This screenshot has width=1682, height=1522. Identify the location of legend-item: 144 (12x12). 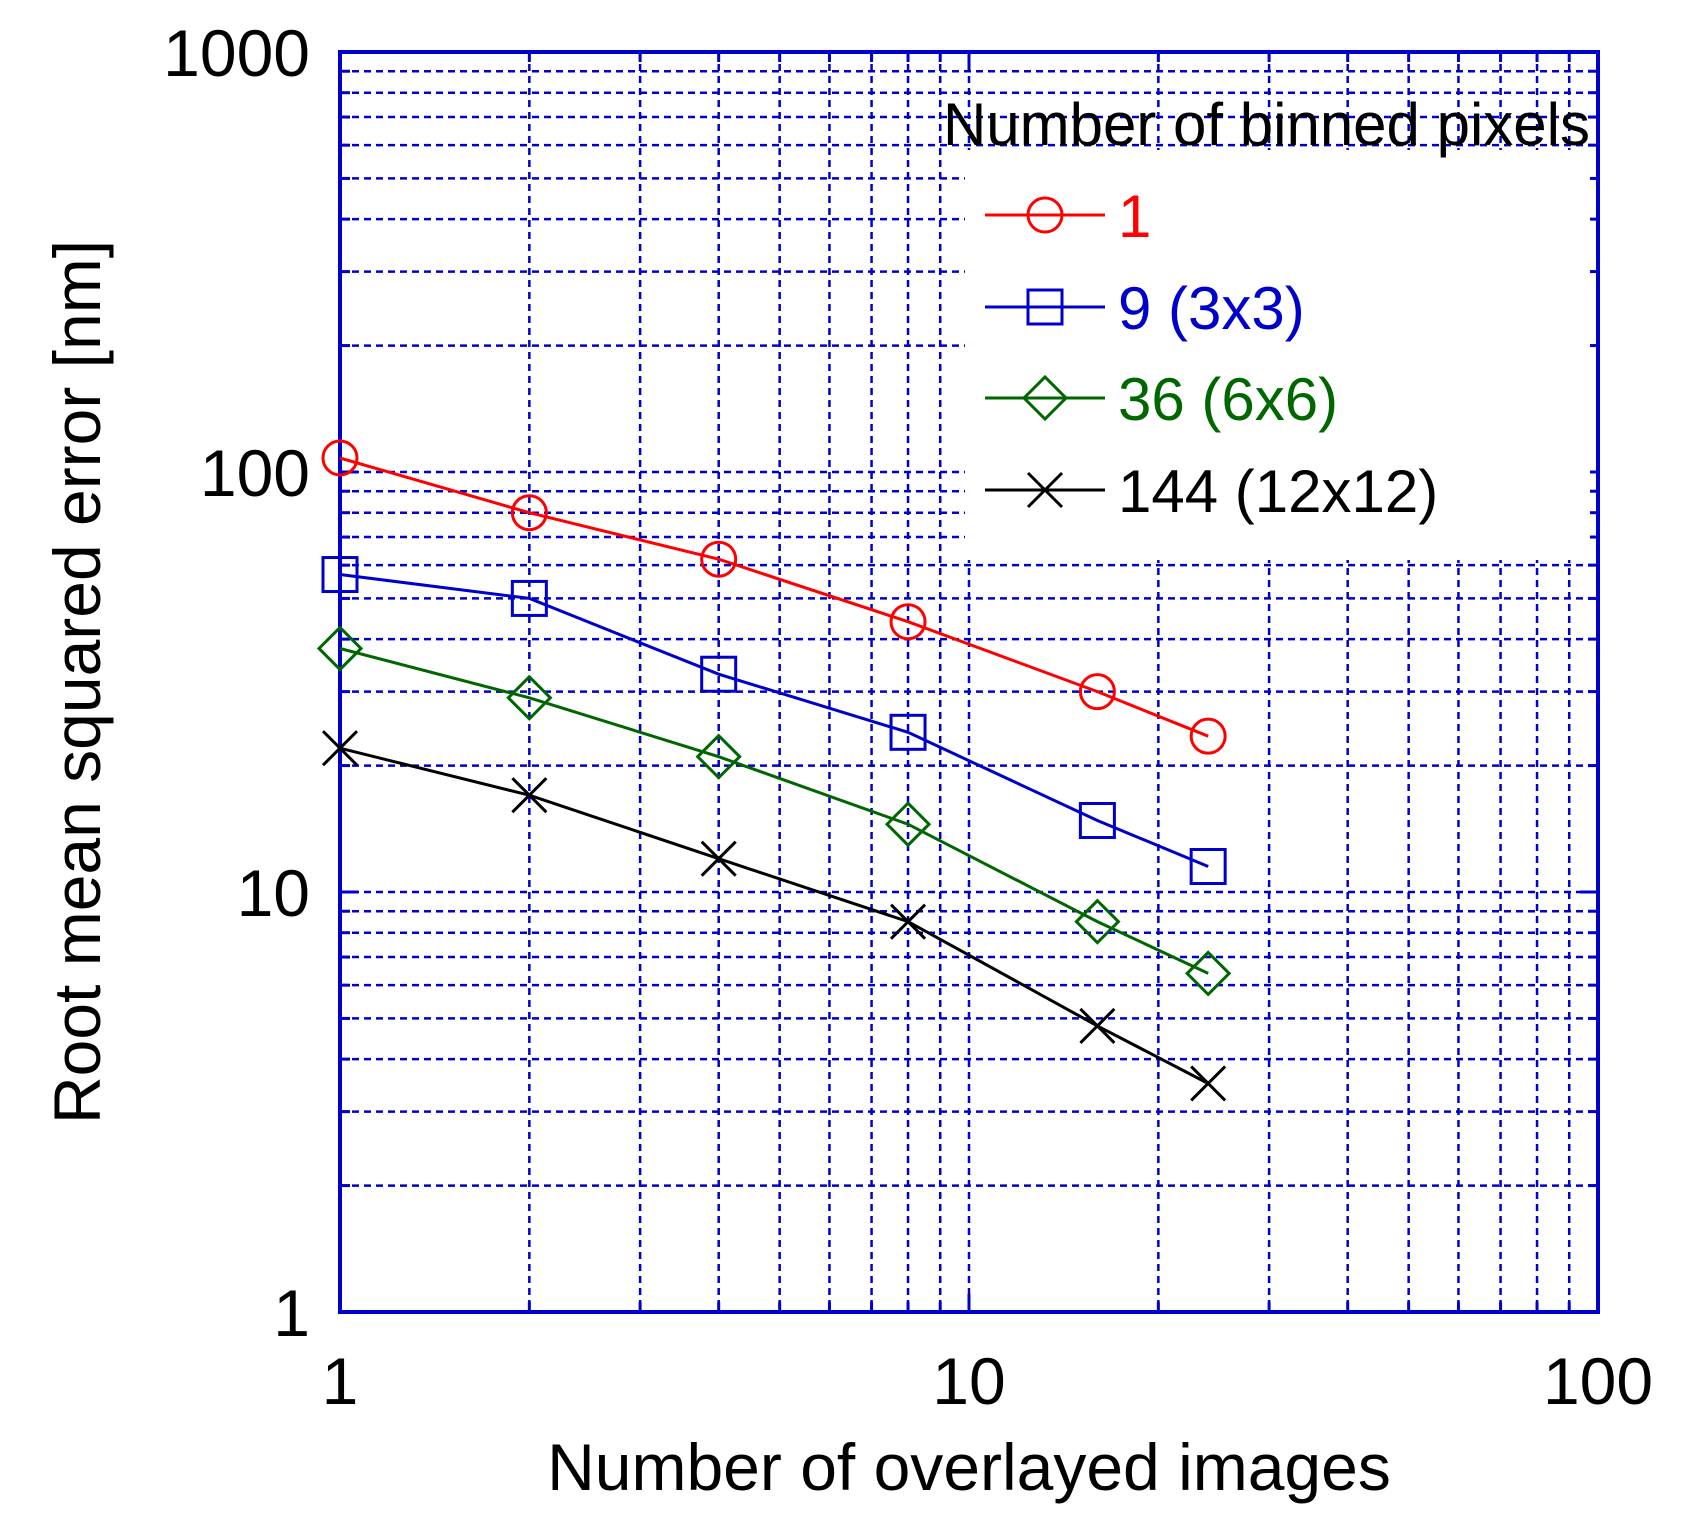
(1211, 491).